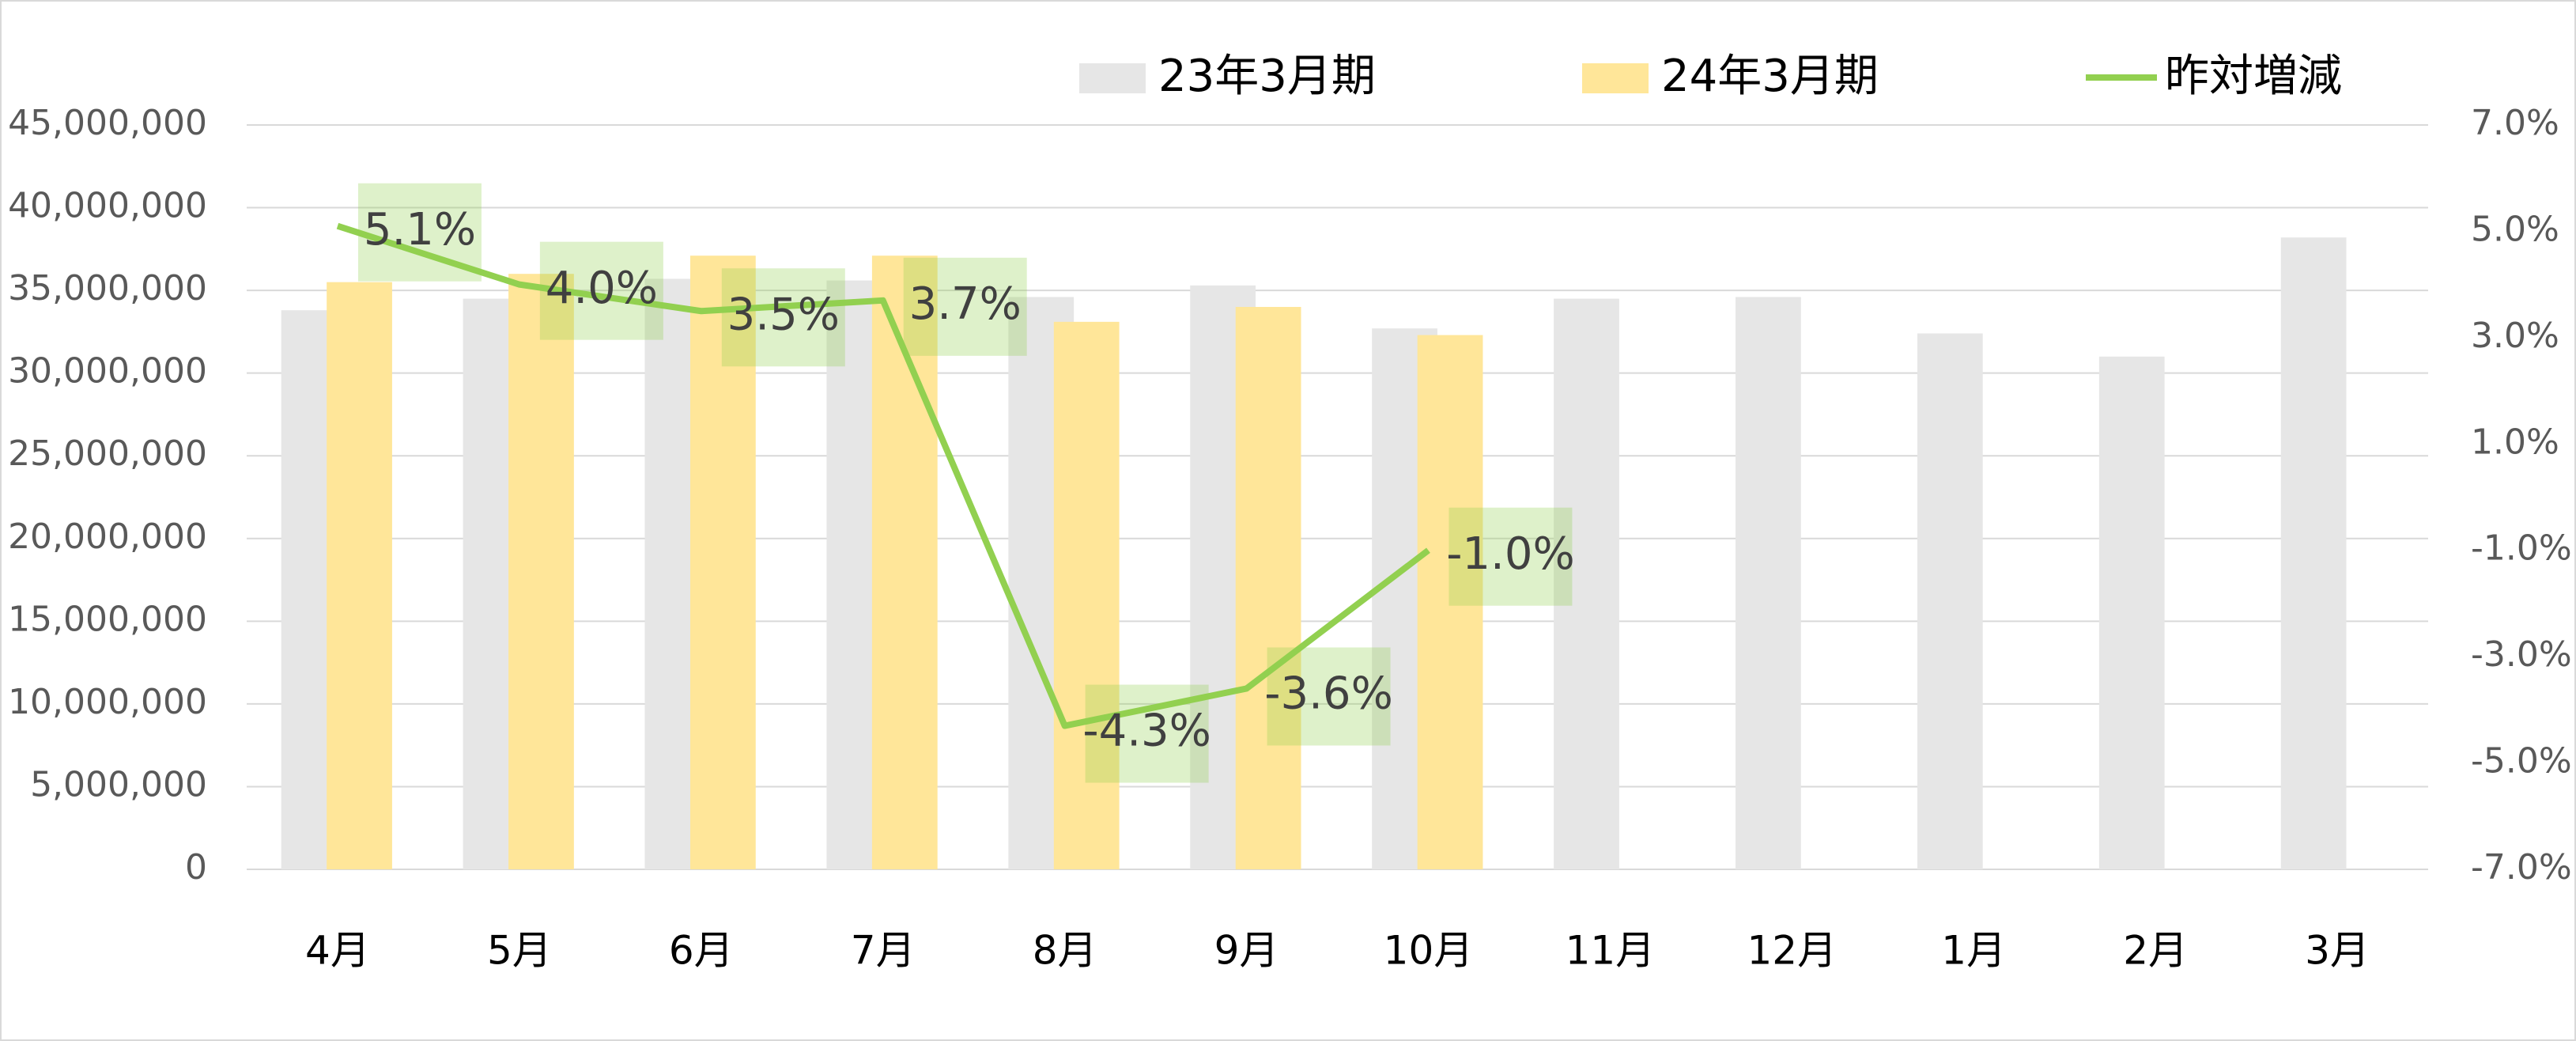 The width and height of the screenshot is (2576, 1041). Describe the element at coordinates (107, 289) in the screenshot. I see `y-tick-label: 35,000,000` at that location.